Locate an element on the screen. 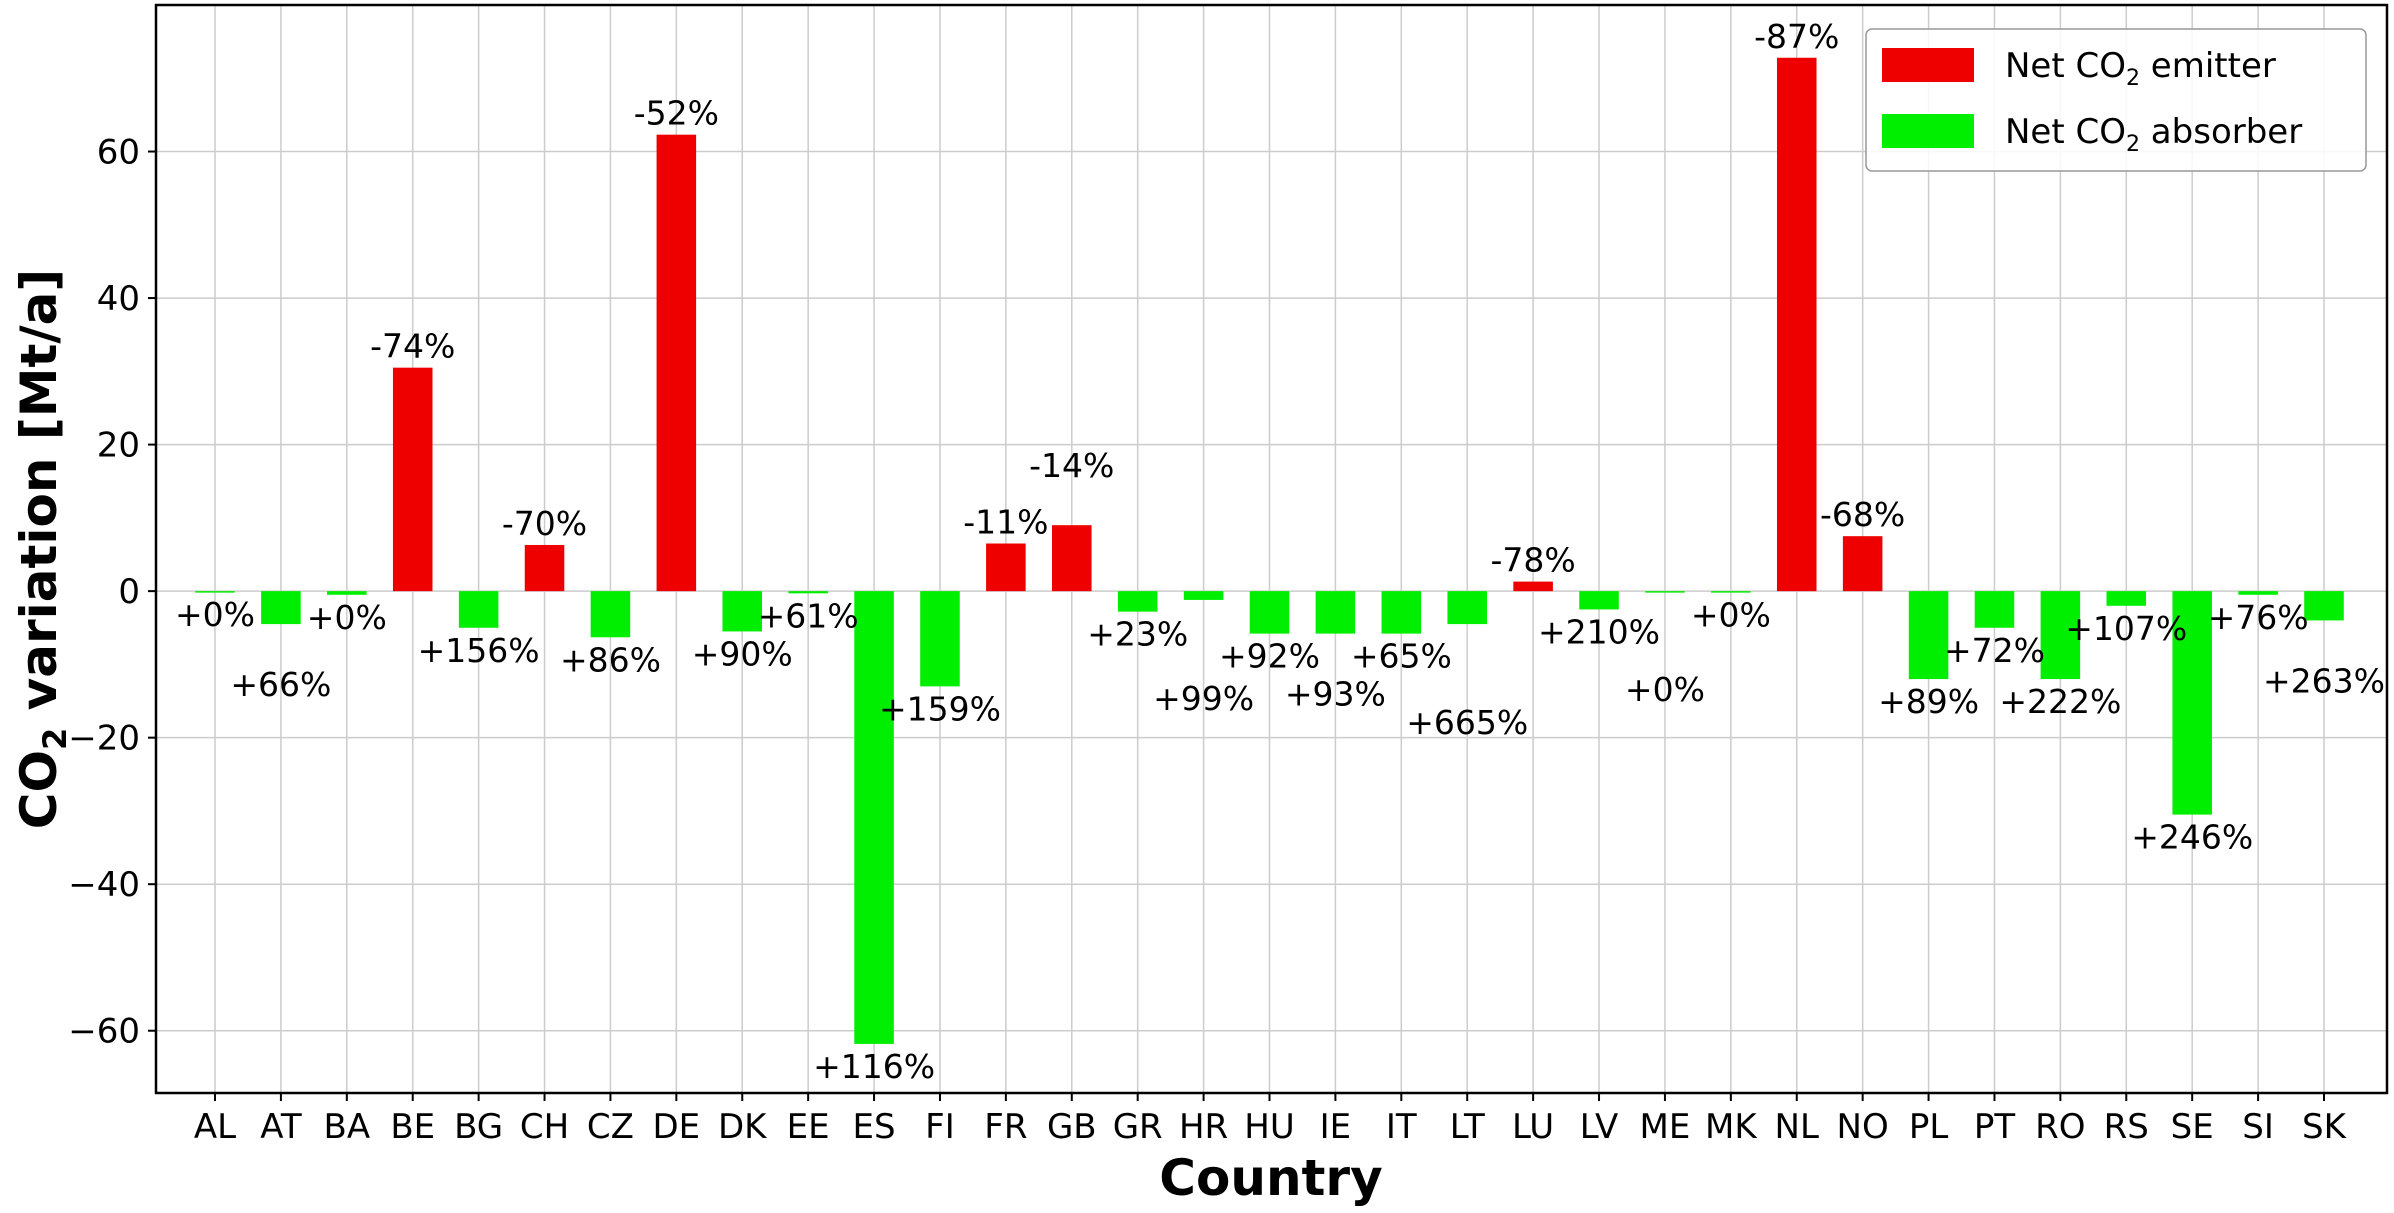  data-label-BG: +156% is located at coordinates (479, 650).